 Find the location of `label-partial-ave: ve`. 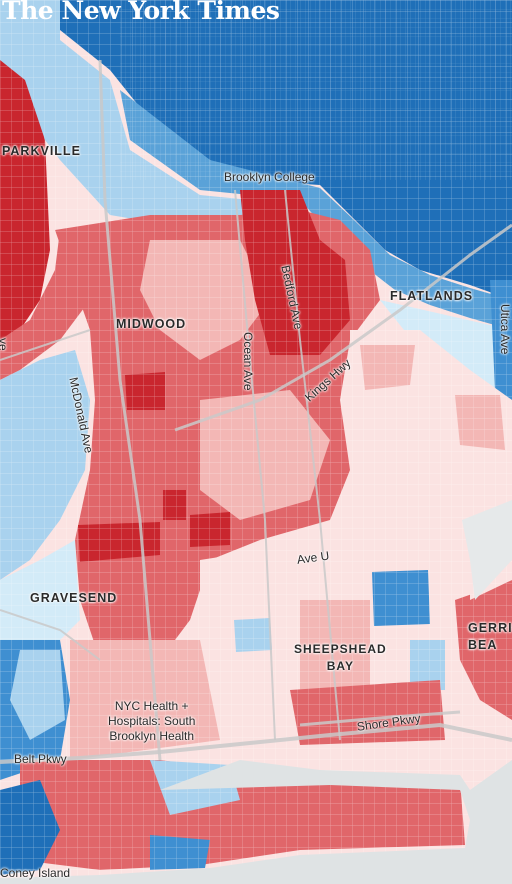

label-partial-ave: ve is located at coordinates (5, 344).